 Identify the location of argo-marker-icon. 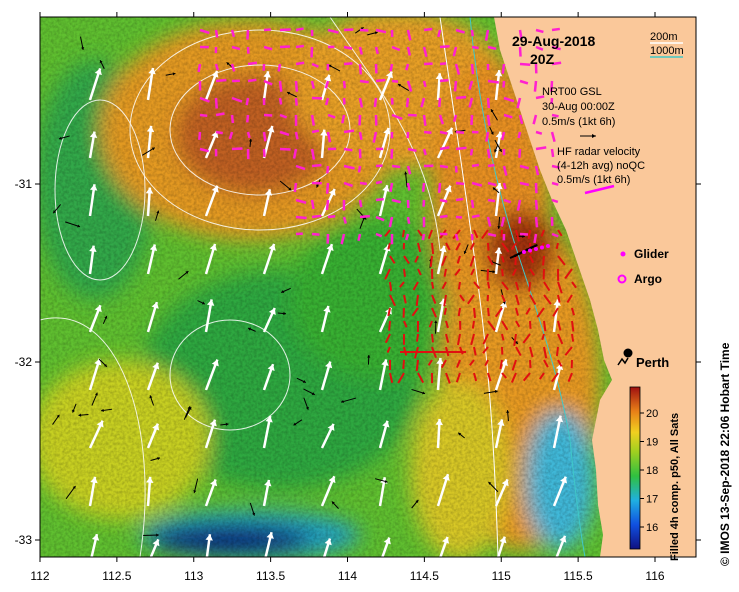
(622, 279).